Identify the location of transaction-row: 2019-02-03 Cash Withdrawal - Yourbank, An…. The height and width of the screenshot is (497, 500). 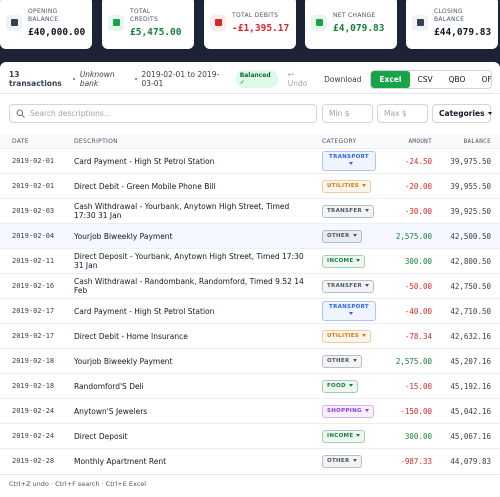
(250, 210).